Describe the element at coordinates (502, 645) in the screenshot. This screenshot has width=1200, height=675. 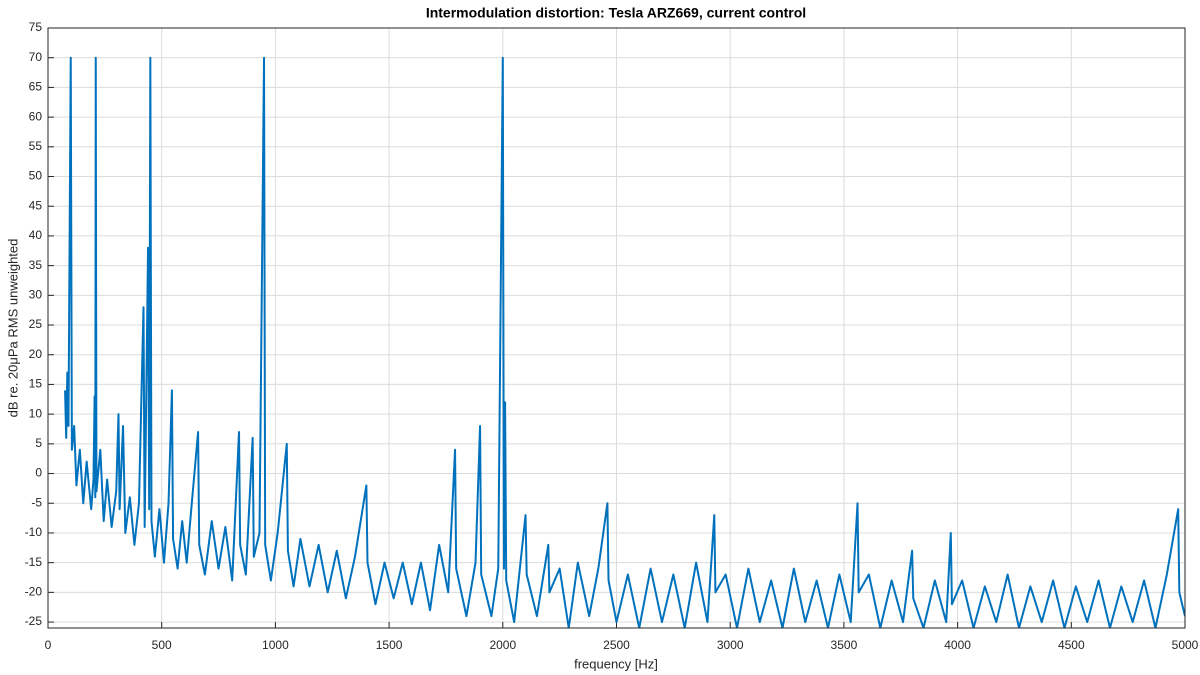
I see `x-tick-label: 2000` at that location.